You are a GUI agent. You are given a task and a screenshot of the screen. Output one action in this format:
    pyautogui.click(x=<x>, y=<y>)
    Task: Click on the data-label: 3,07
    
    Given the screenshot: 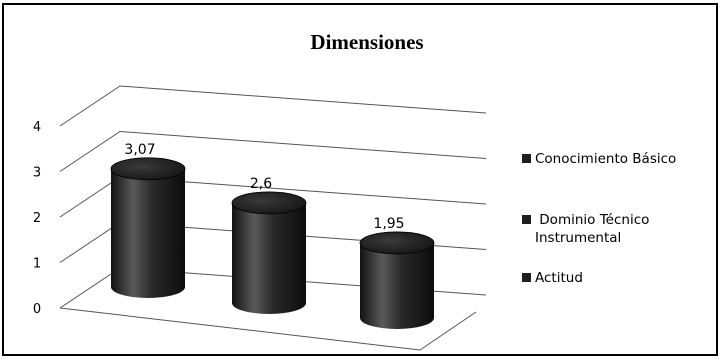 What is the action you would take?
    pyautogui.click(x=139, y=150)
    